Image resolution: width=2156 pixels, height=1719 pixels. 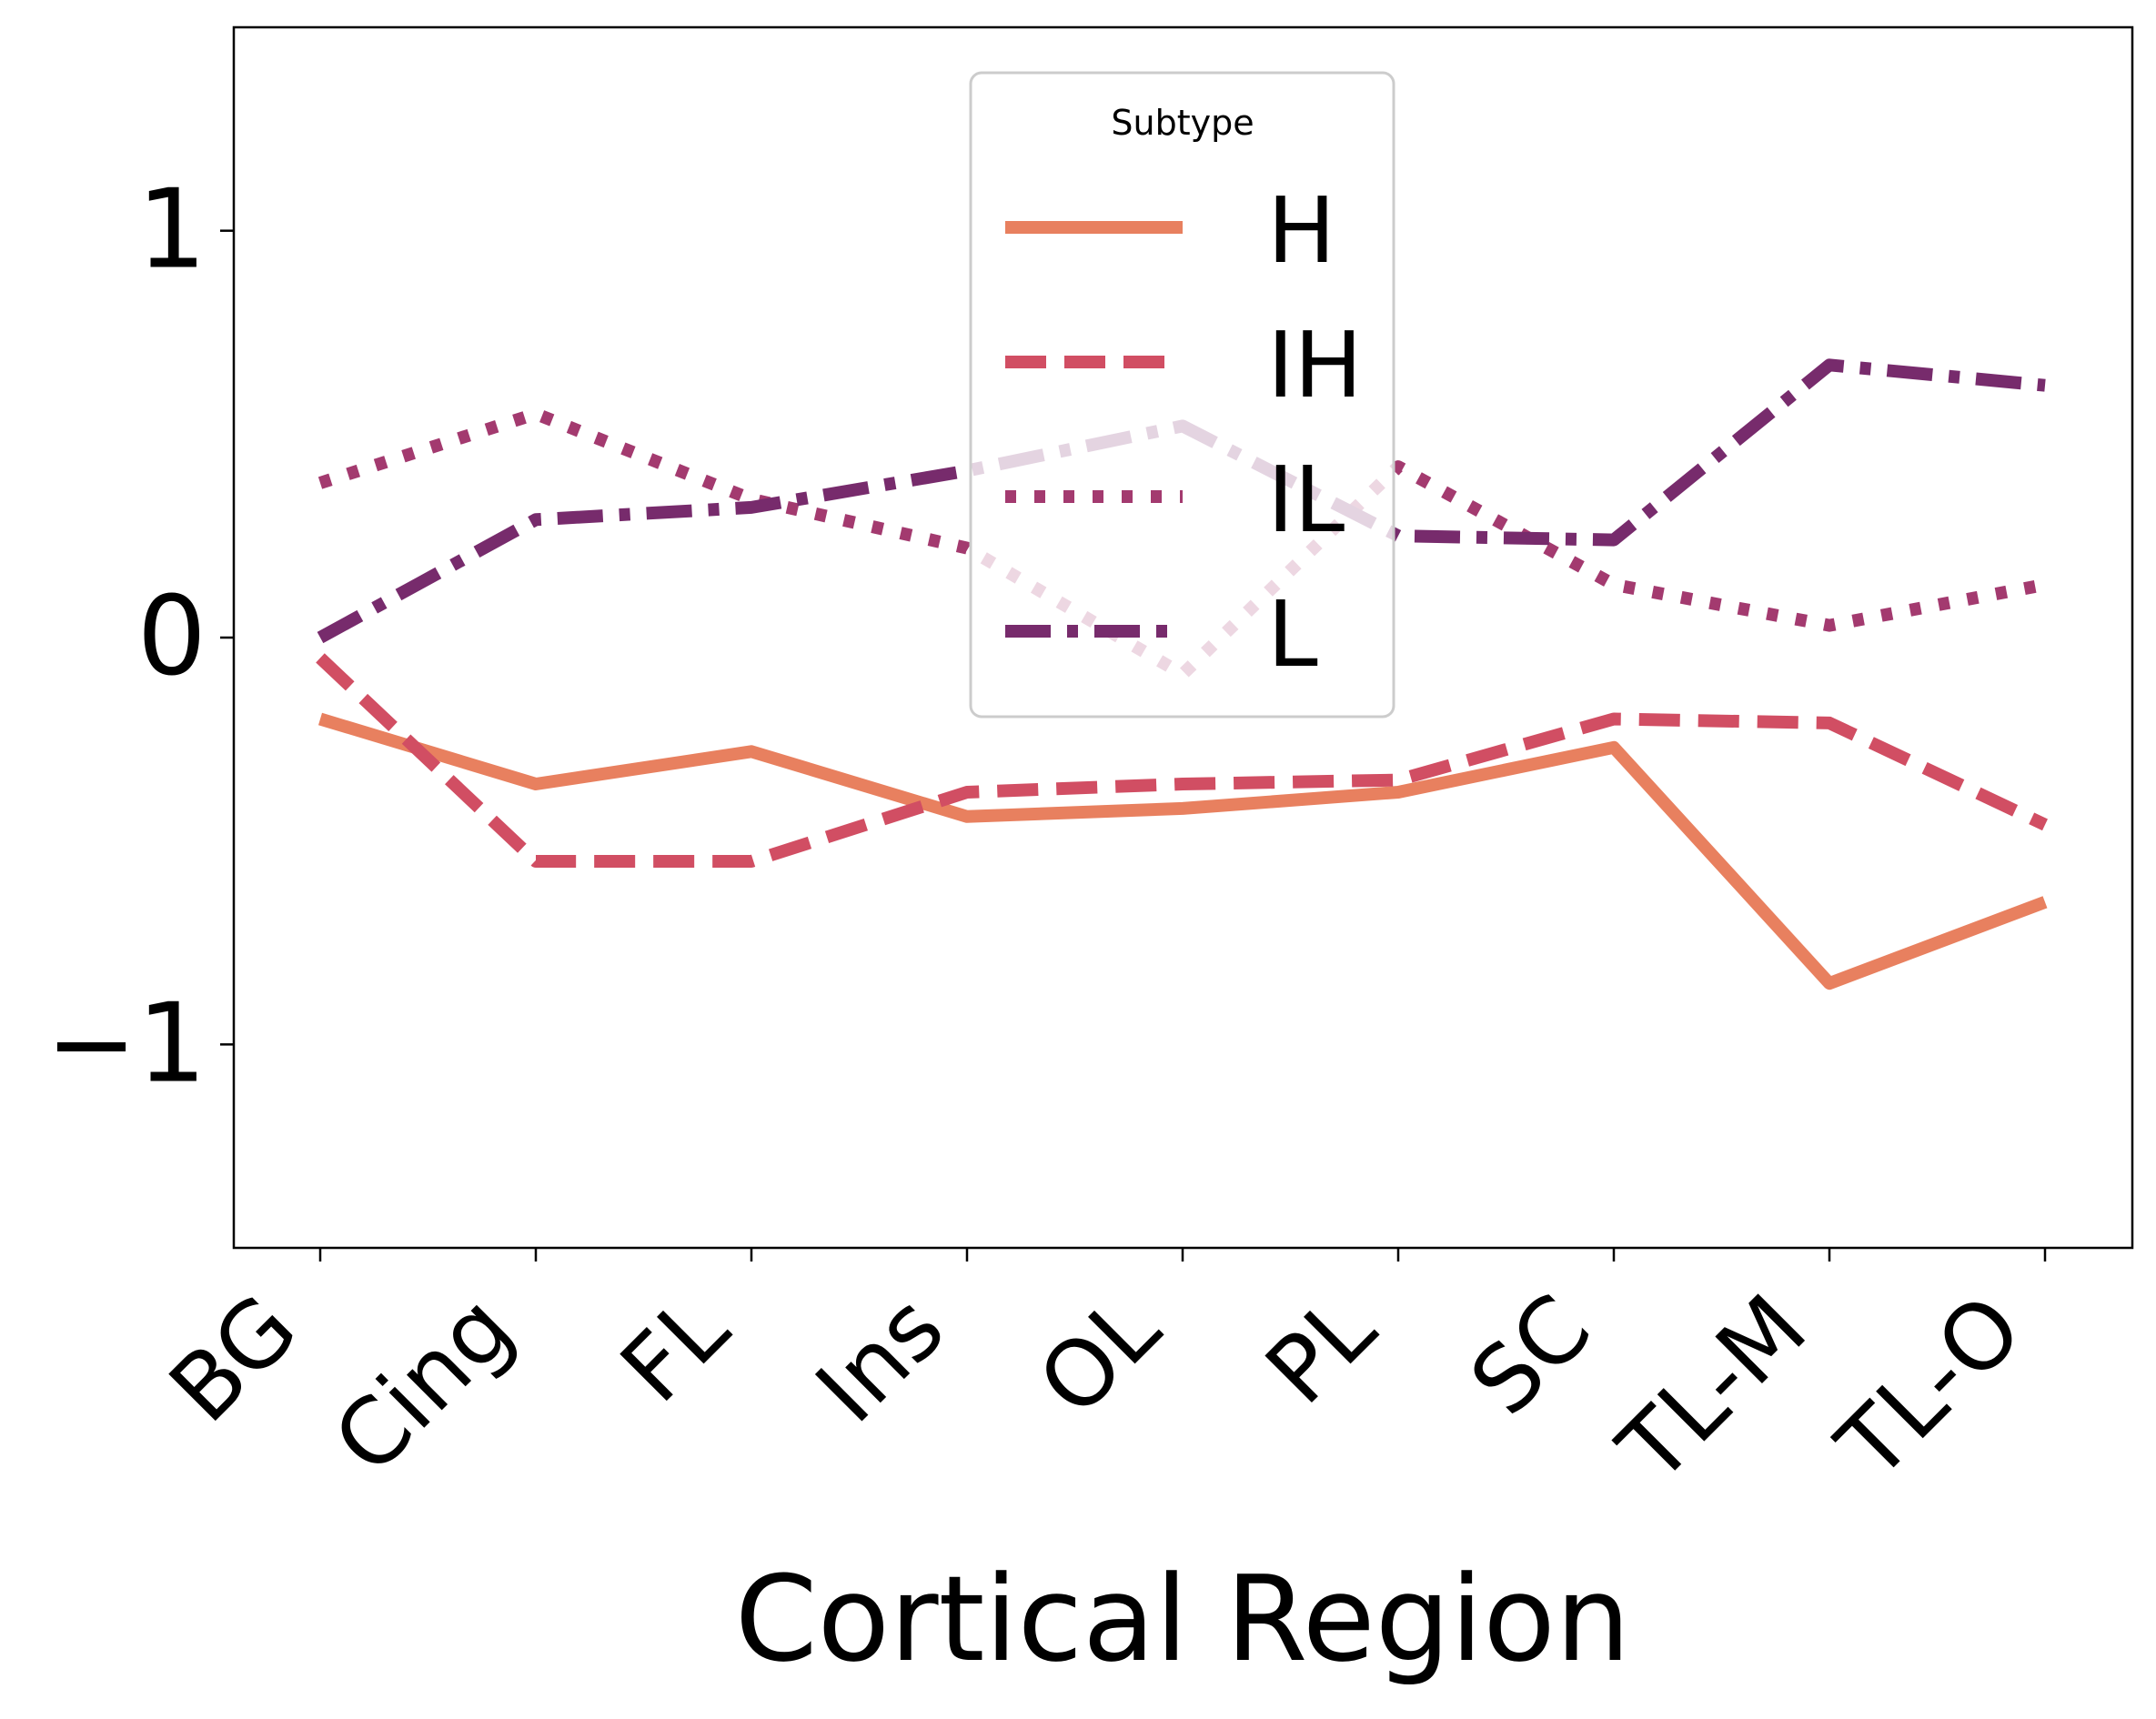 I want to click on x-tick-label-sc: SC, so click(x=1530, y=1354).